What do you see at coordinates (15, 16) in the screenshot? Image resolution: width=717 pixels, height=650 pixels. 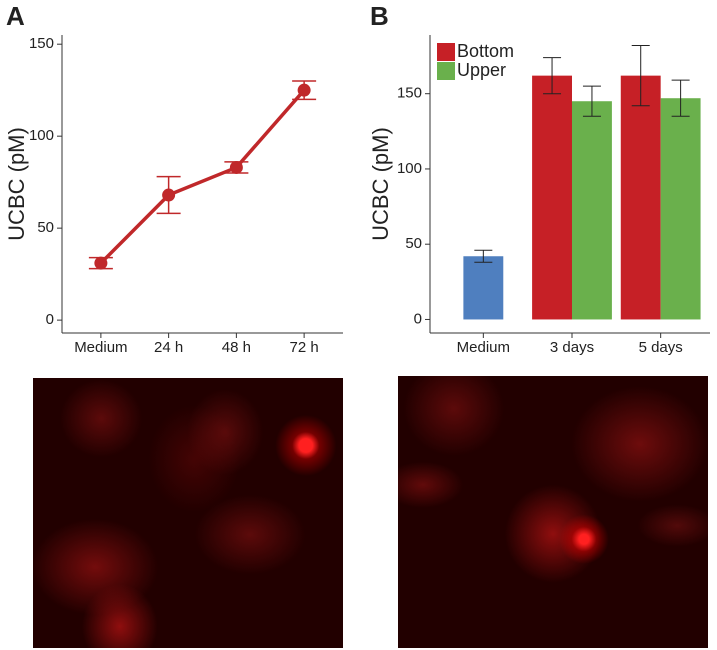 I see `panel-label: A` at bounding box center [15, 16].